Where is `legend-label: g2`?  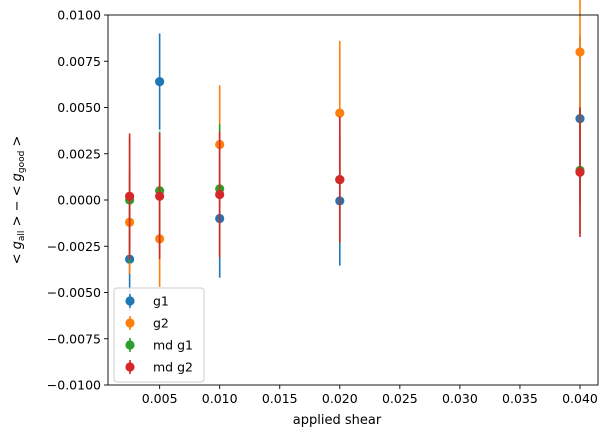 legend-label: g2 is located at coordinates (161, 323).